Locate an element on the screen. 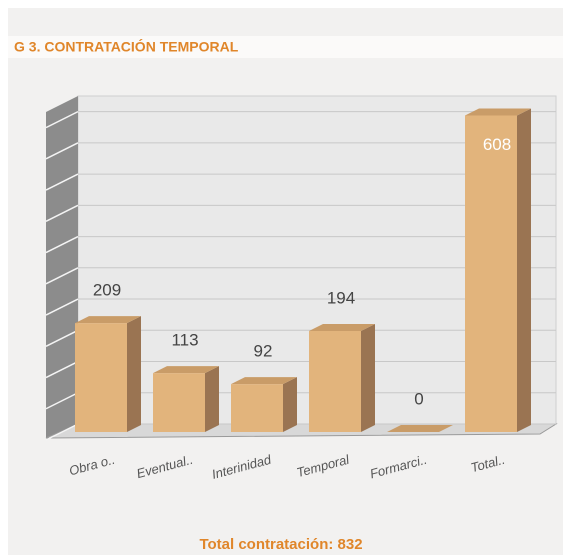  side-wall is located at coordinates (62, 267).